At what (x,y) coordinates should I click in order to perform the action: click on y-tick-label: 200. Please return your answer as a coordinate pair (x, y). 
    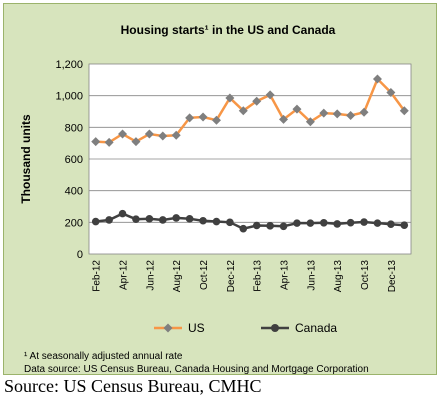
    Looking at the image, I should click on (74, 223).